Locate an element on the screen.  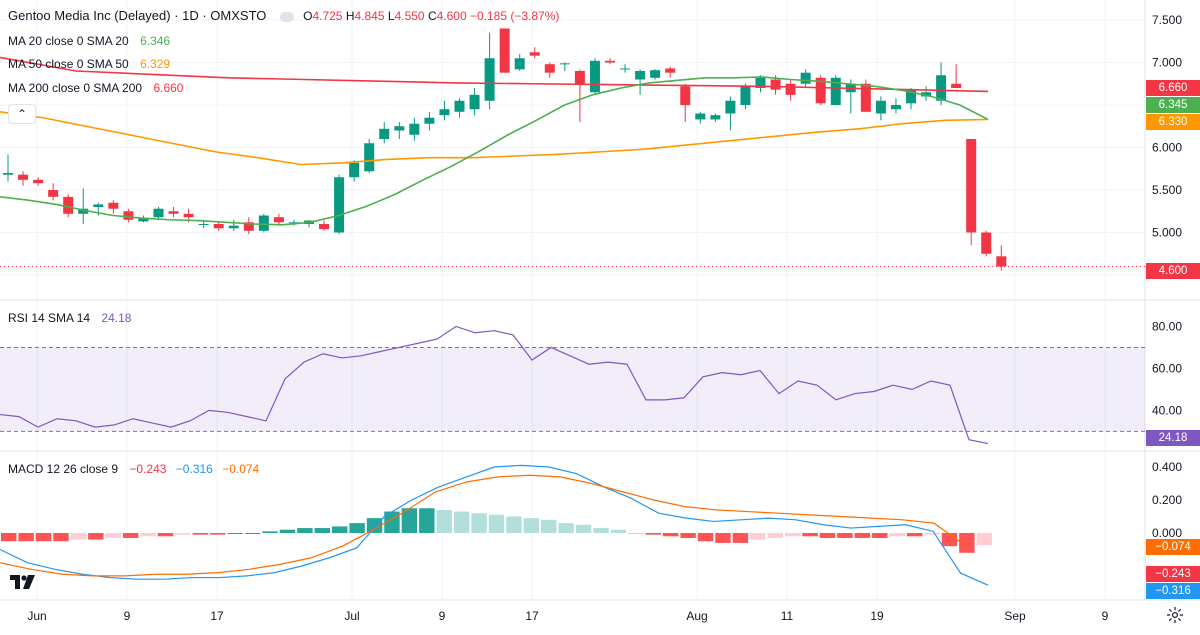
dot-menu-icon is located at coordinates (286, 16).